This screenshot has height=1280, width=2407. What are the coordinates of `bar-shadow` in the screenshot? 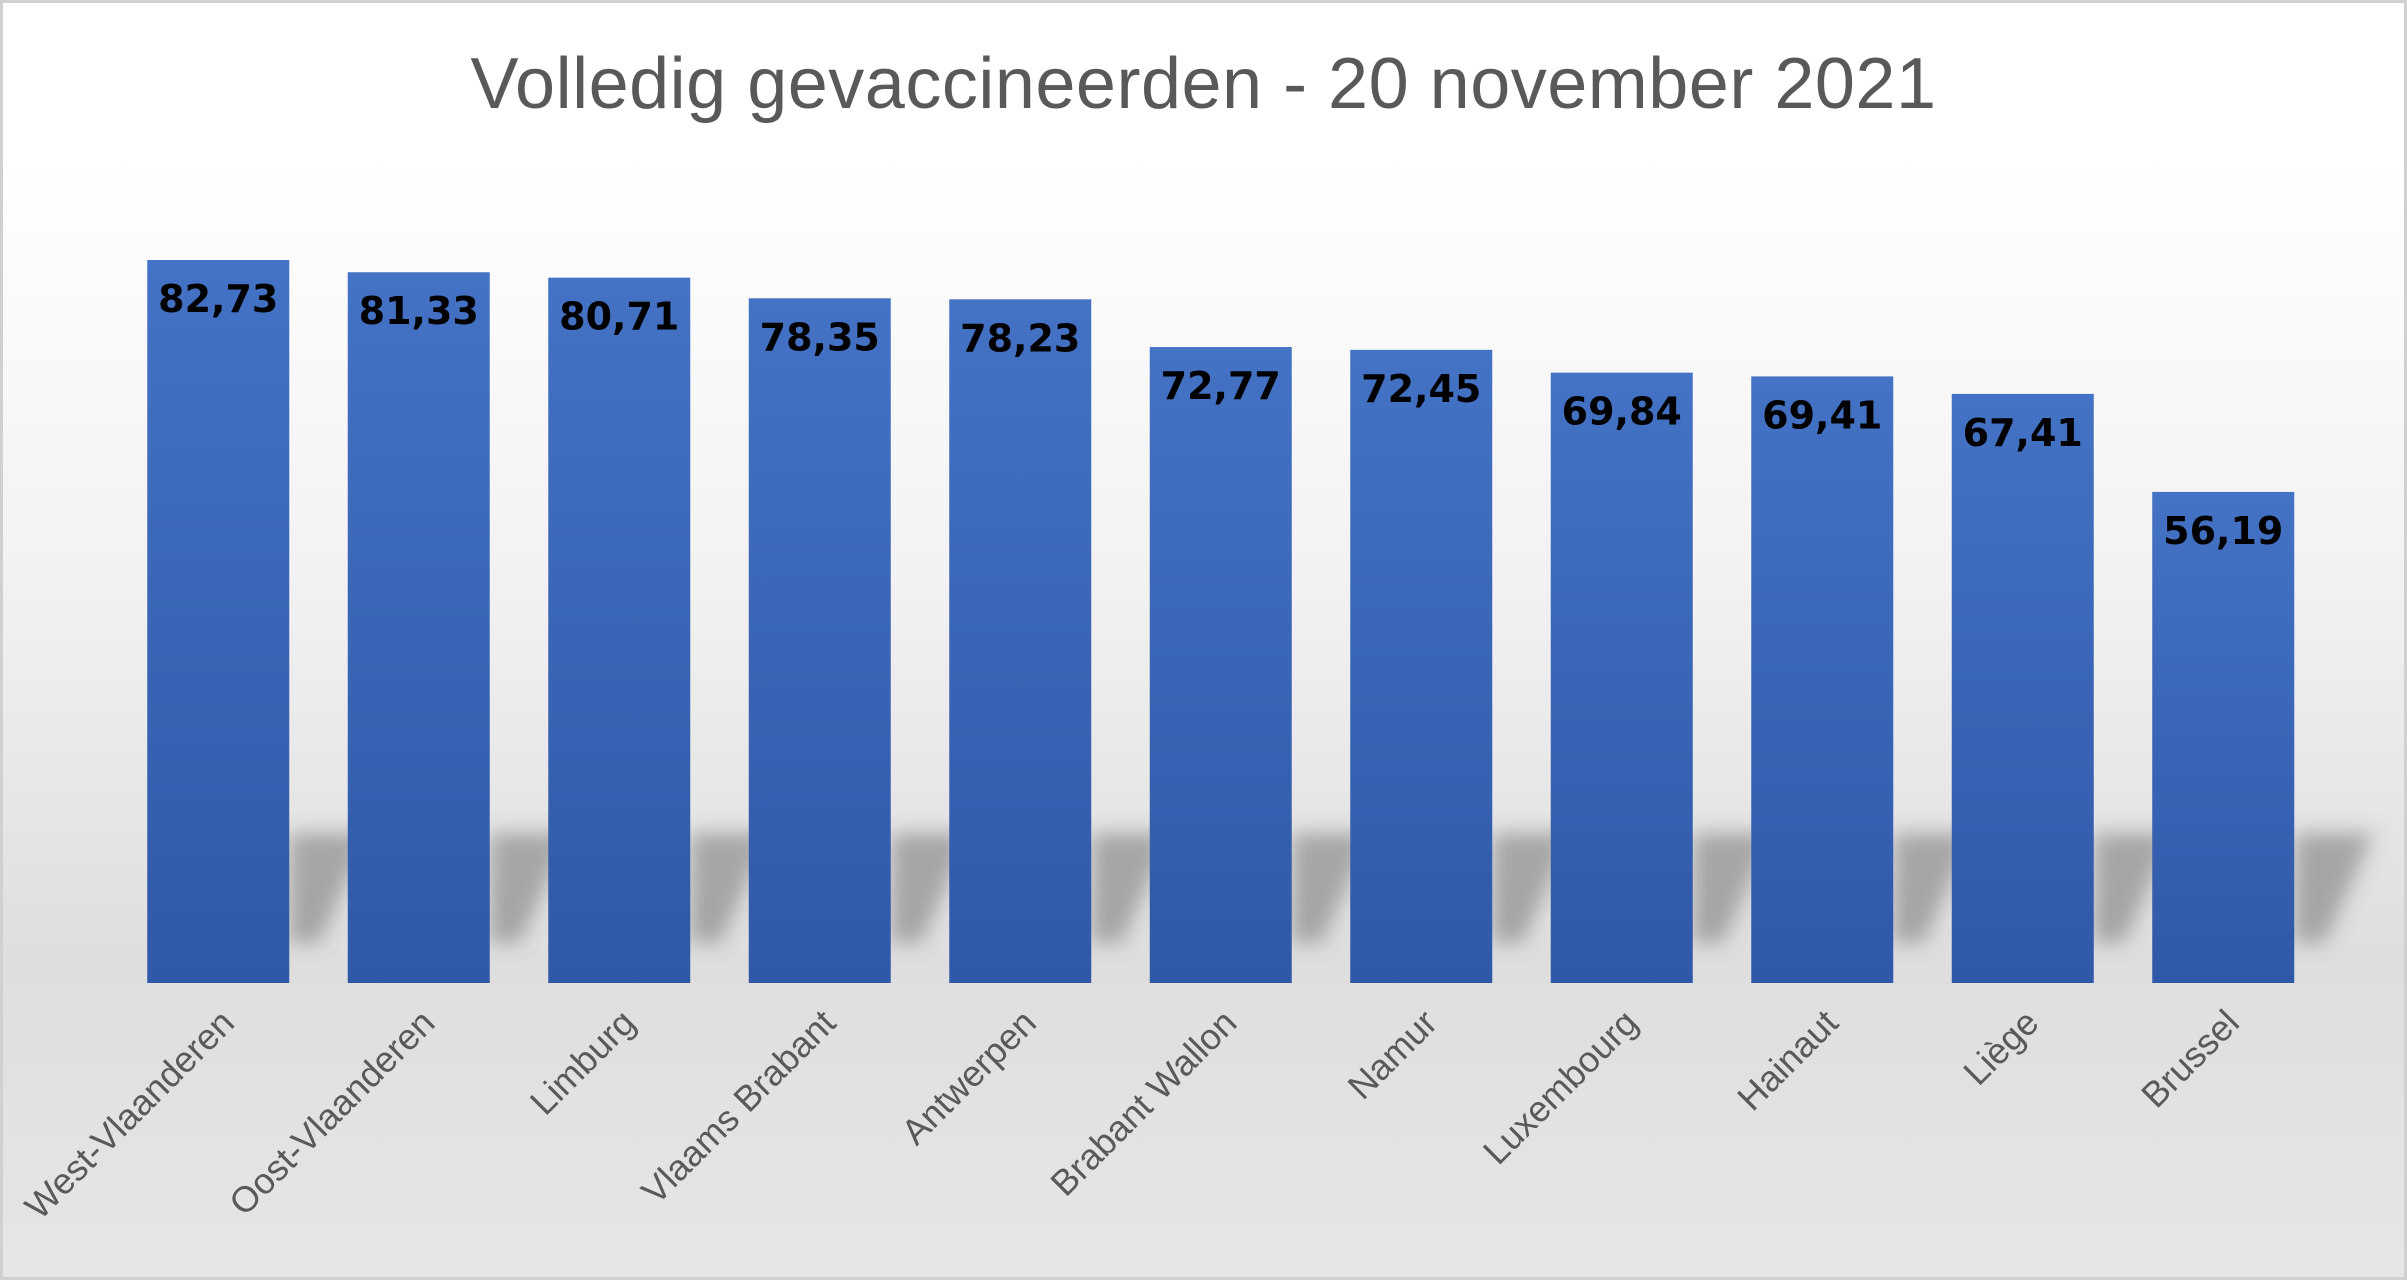 It's located at (2334, 888).